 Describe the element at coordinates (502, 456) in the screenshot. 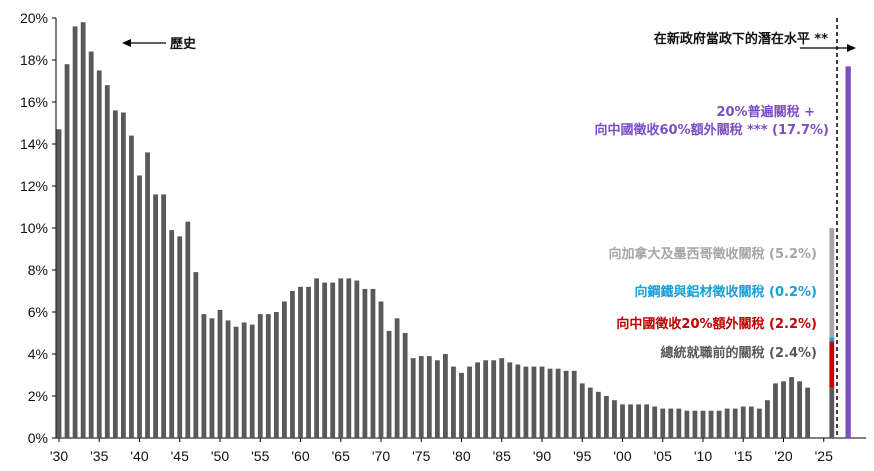

I see `x-tick-label: '85` at that location.